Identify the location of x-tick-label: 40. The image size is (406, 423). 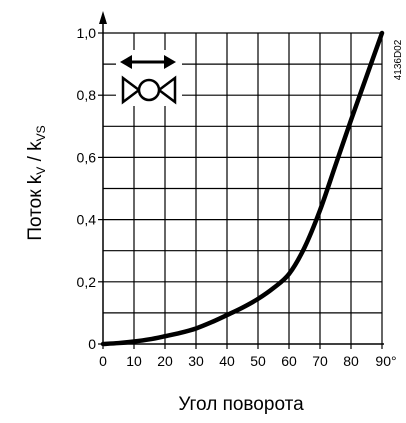
(227, 361).